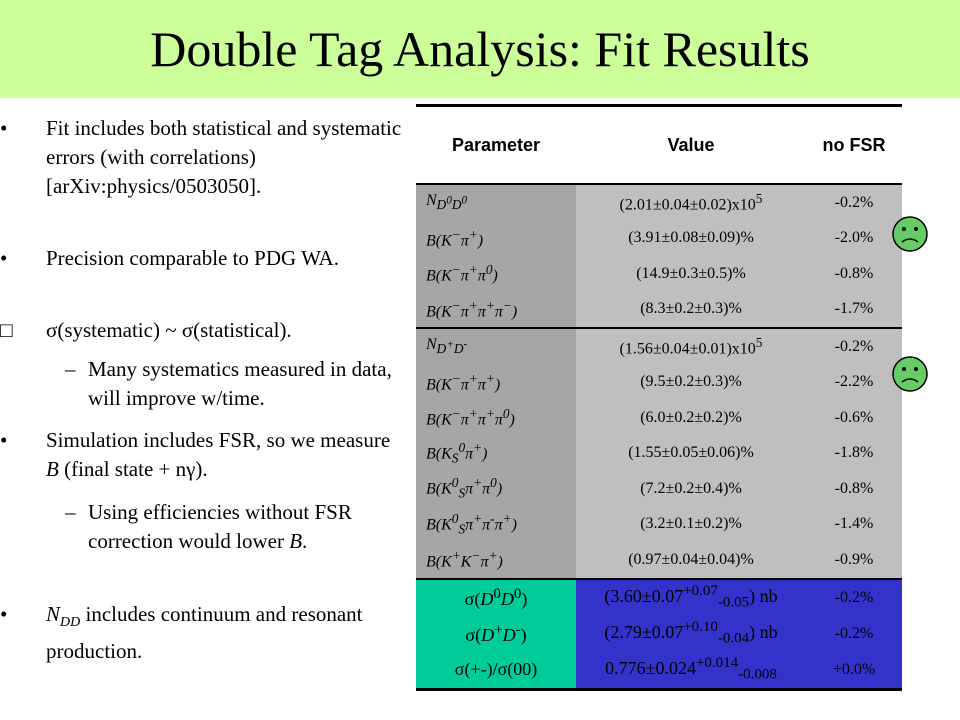 The height and width of the screenshot is (720, 960). I want to click on table-row: ND0D0 (2.01±0.04±0.02)x105 -0.2%, so click(659, 202).